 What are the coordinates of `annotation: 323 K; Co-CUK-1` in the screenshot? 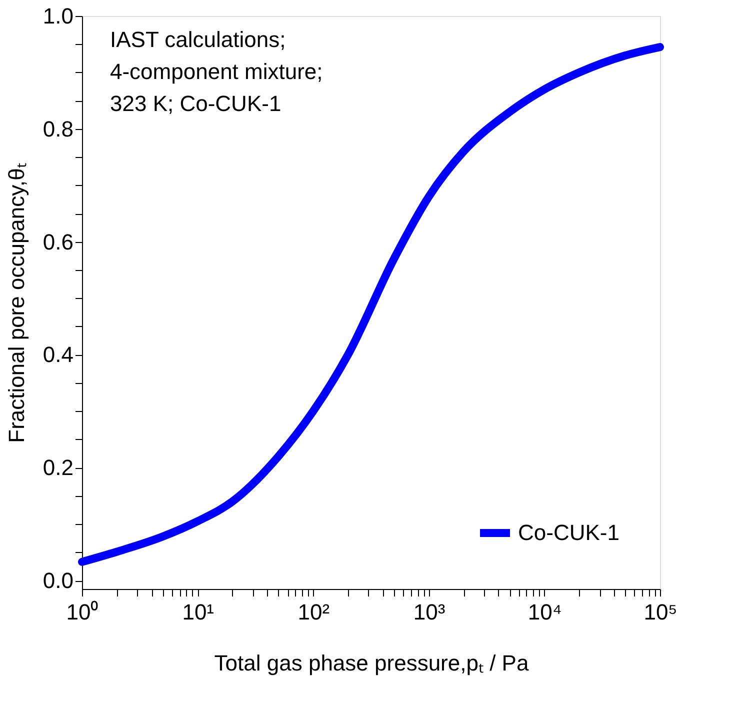 It's located at (196, 103).